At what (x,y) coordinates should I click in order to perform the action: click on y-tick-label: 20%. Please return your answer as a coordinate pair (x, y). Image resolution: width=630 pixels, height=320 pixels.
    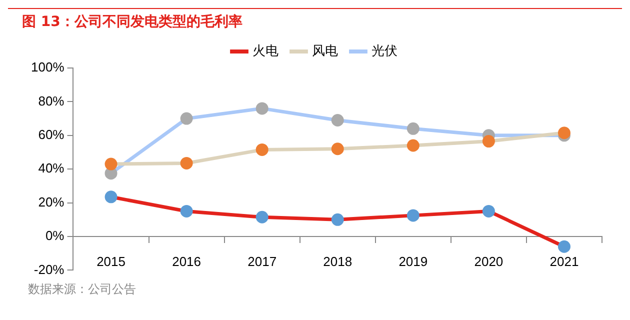
    Looking at the image, I should click on (51, 202).